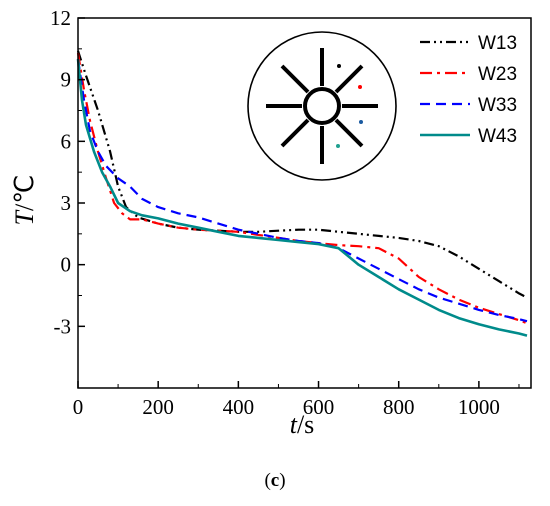  What do you see at coordinates (497, 43) in the screenshot?
I see `legend-label: W13` at bounding box center [497, 43].